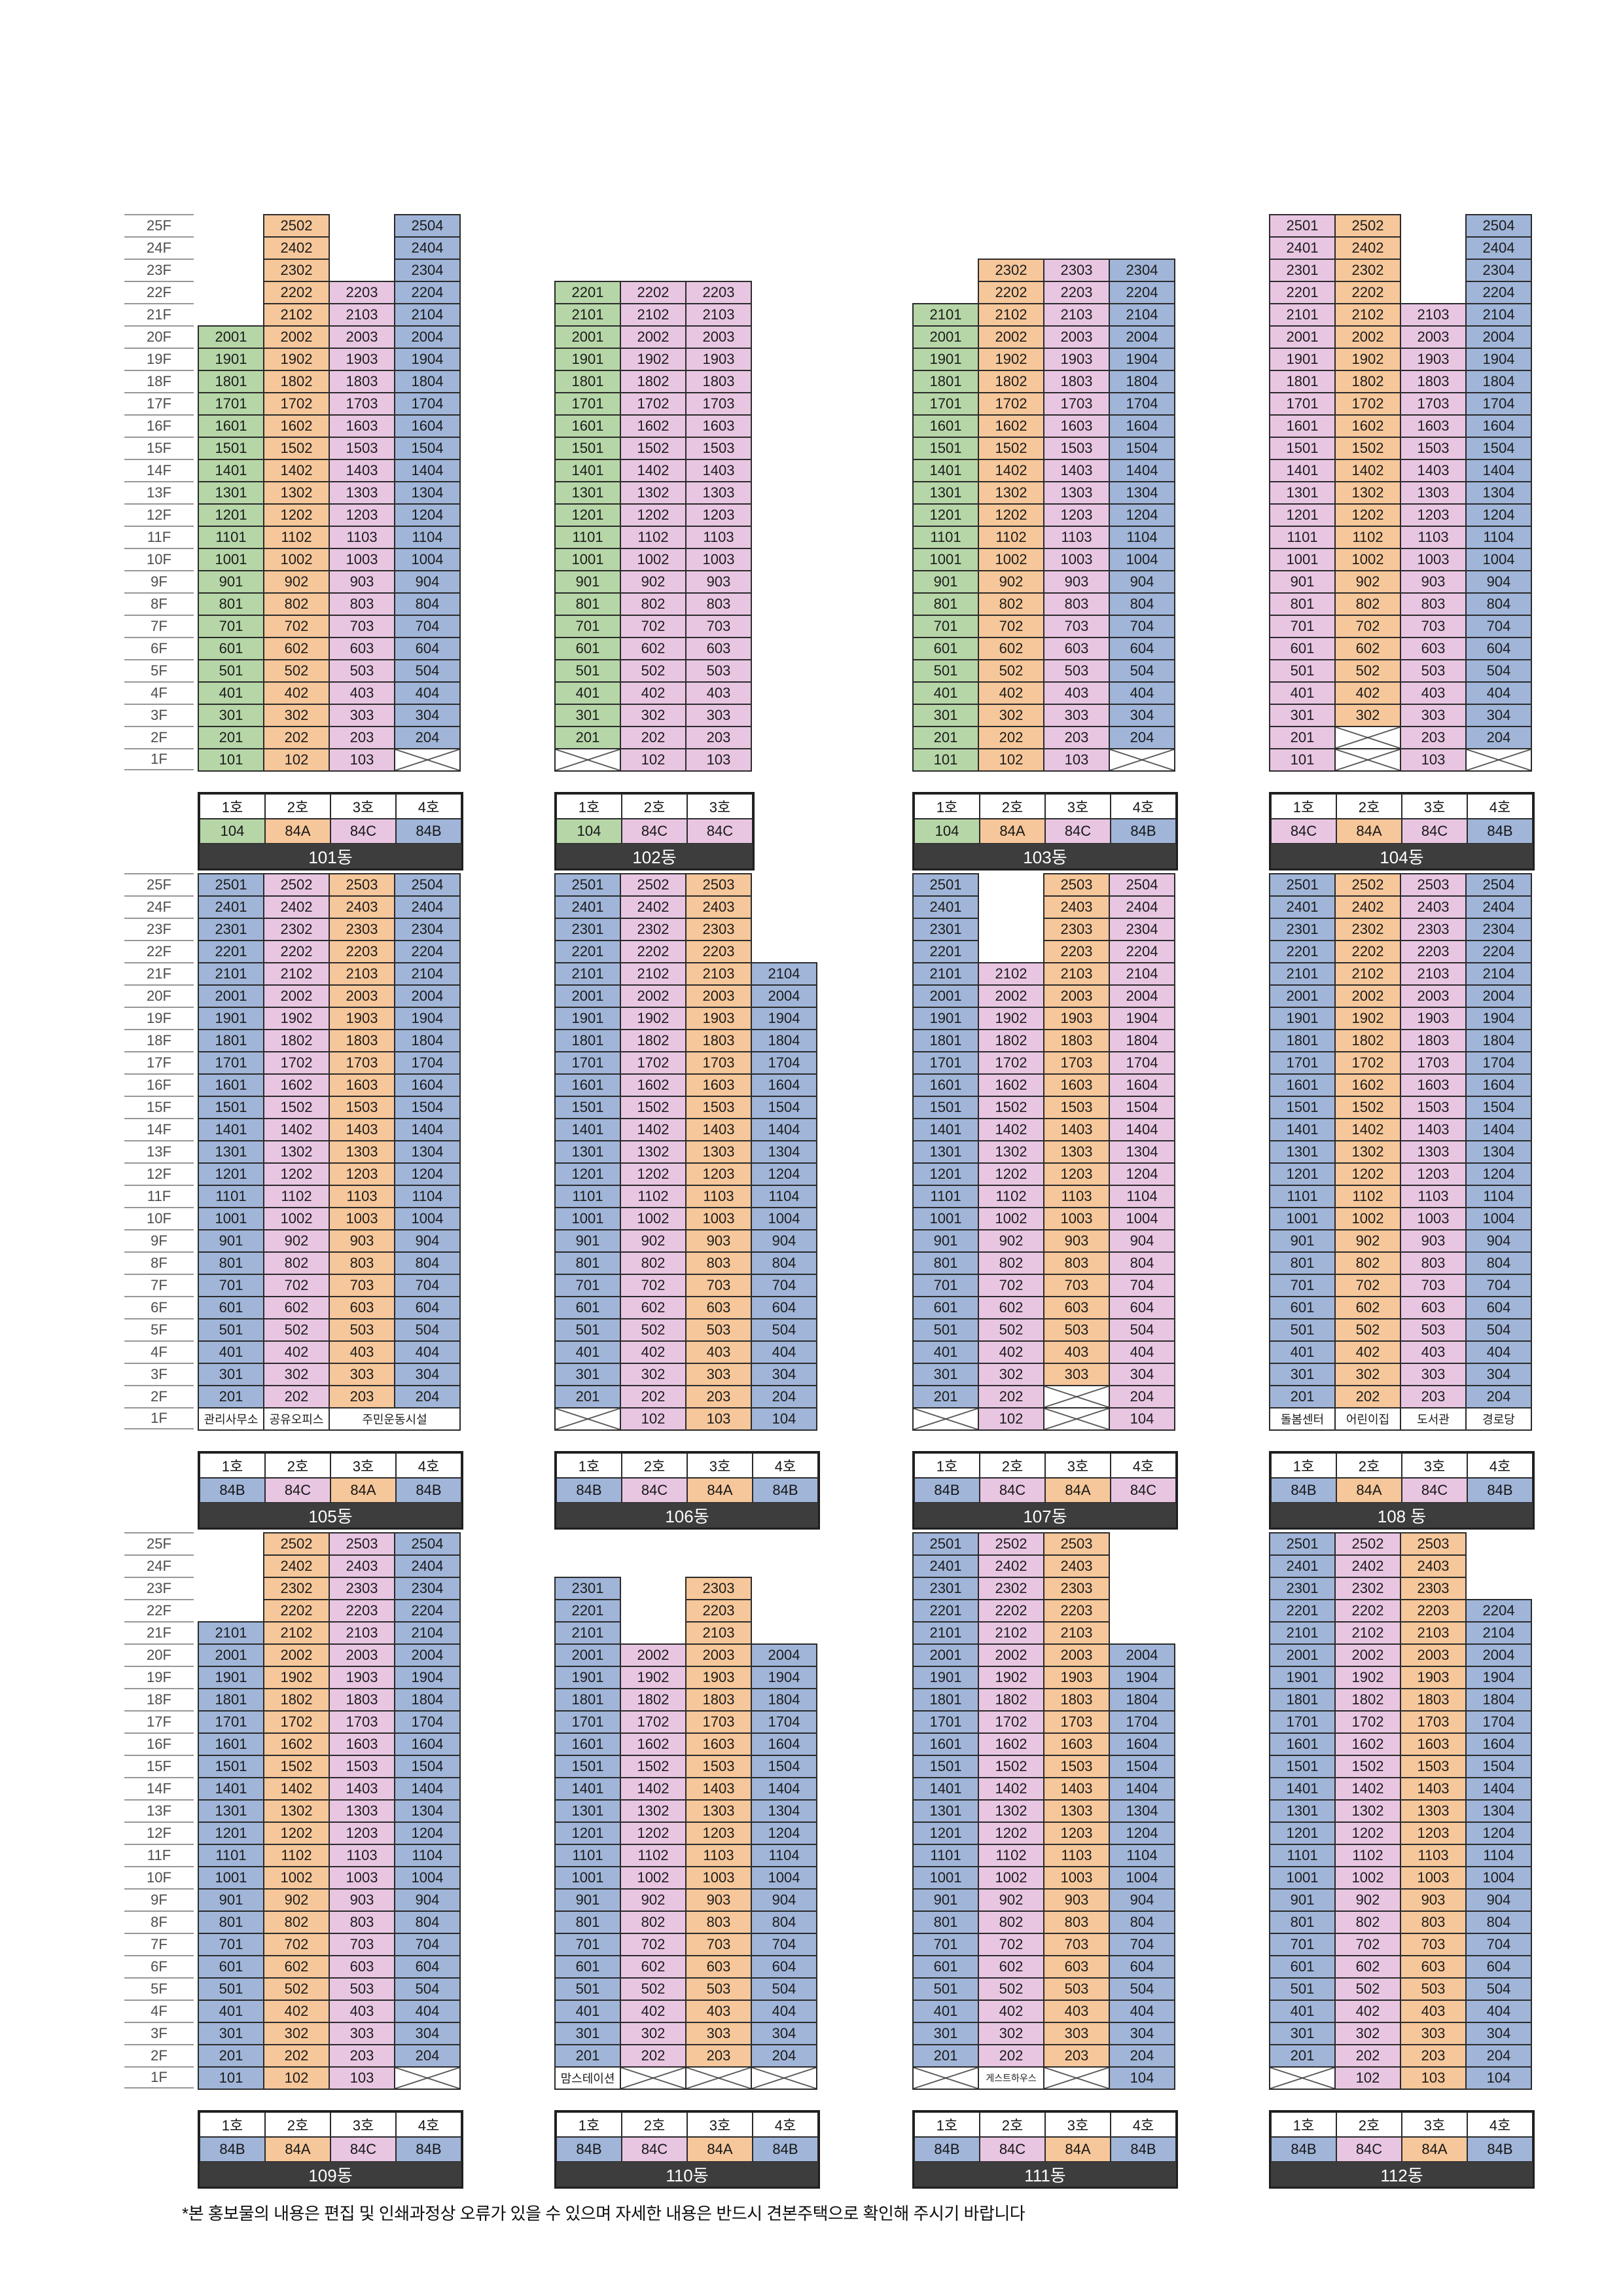 The image size is (1623, 2296). I want to click on unit-cell: 2003, so click(362, 1655).